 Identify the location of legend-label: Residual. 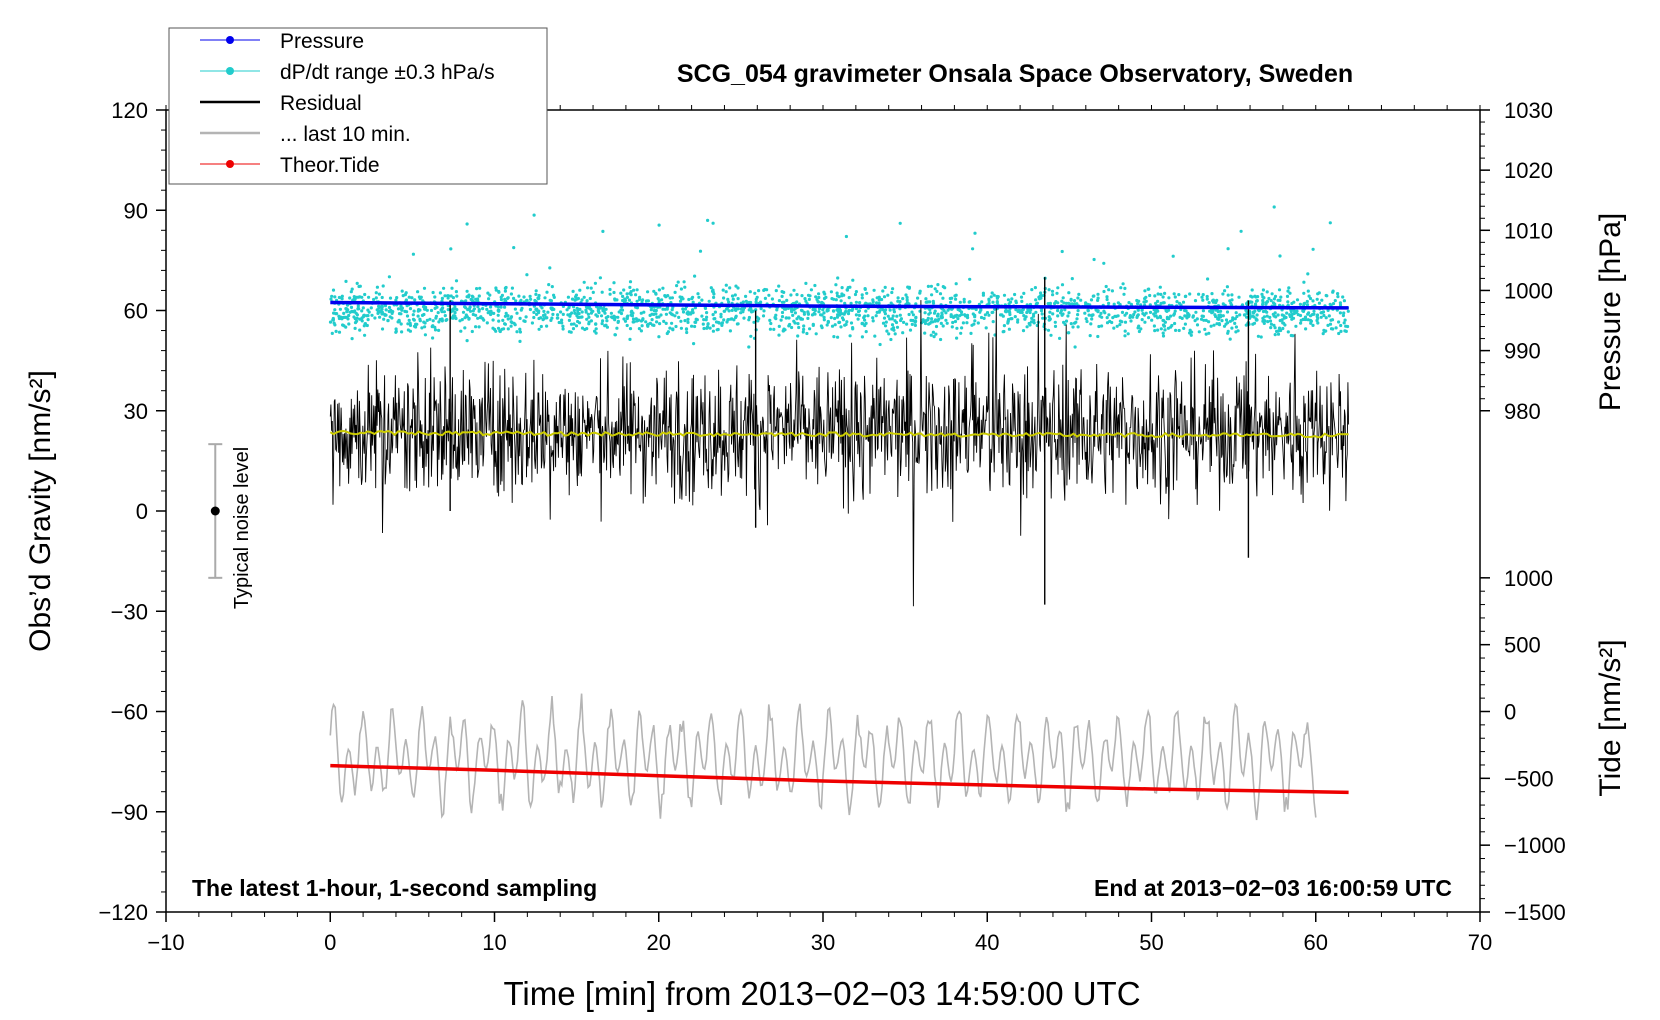
(321, 103).